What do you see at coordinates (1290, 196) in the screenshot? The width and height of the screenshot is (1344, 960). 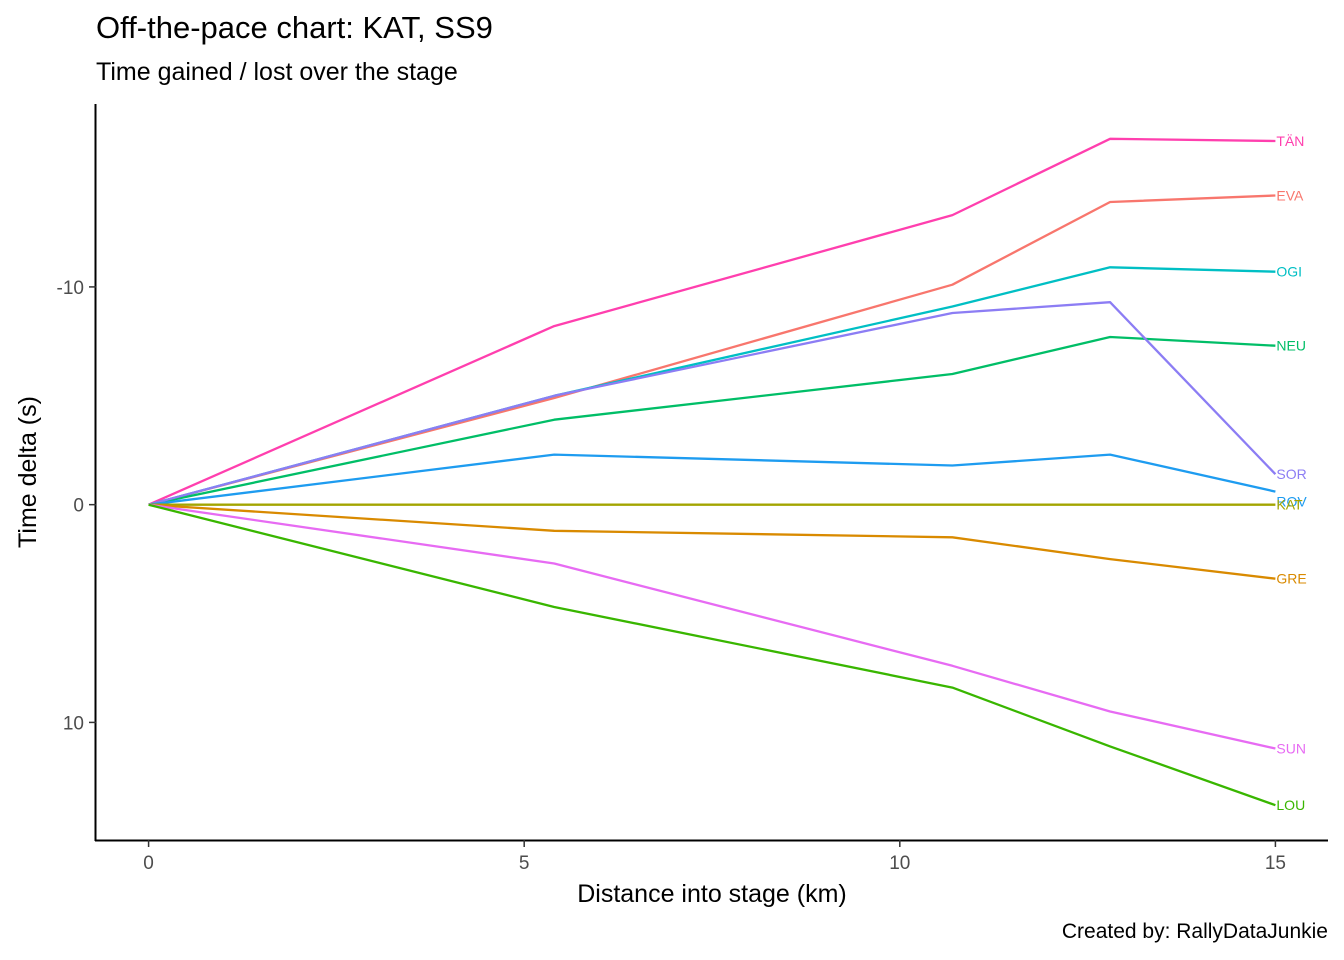 I see `series-label-eva: EVA` at bounding box center [1290, 196].